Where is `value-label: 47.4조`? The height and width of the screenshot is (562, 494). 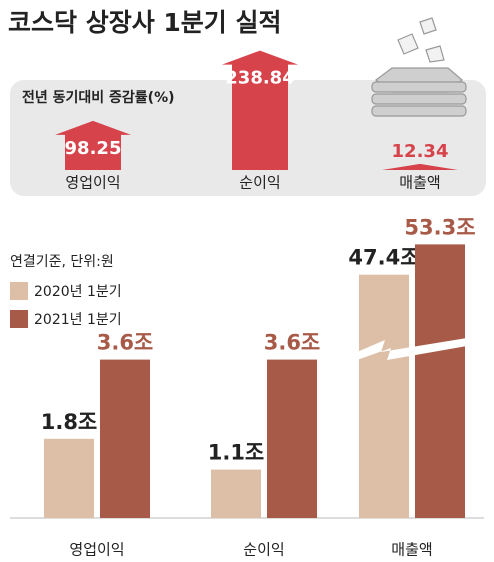 value-label: 47.4조 is located at coordinates (383, 258).